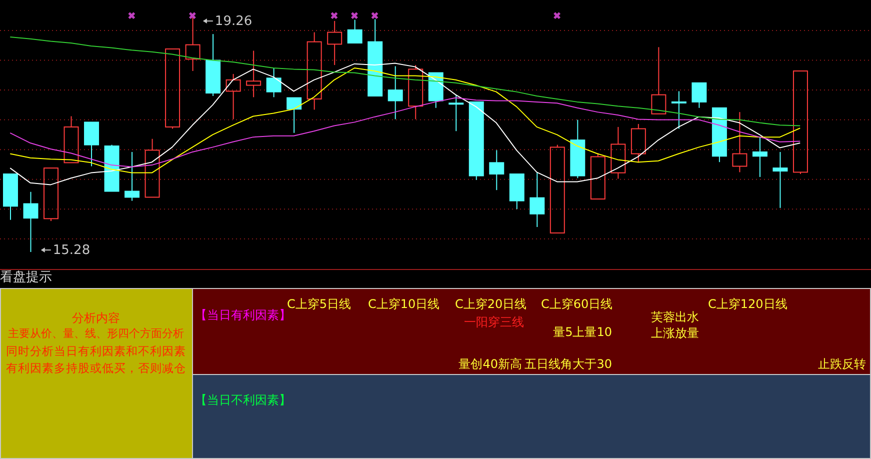 The image size is (871, 459). I want to click on text: C上穿60日线, so click(577, 304).